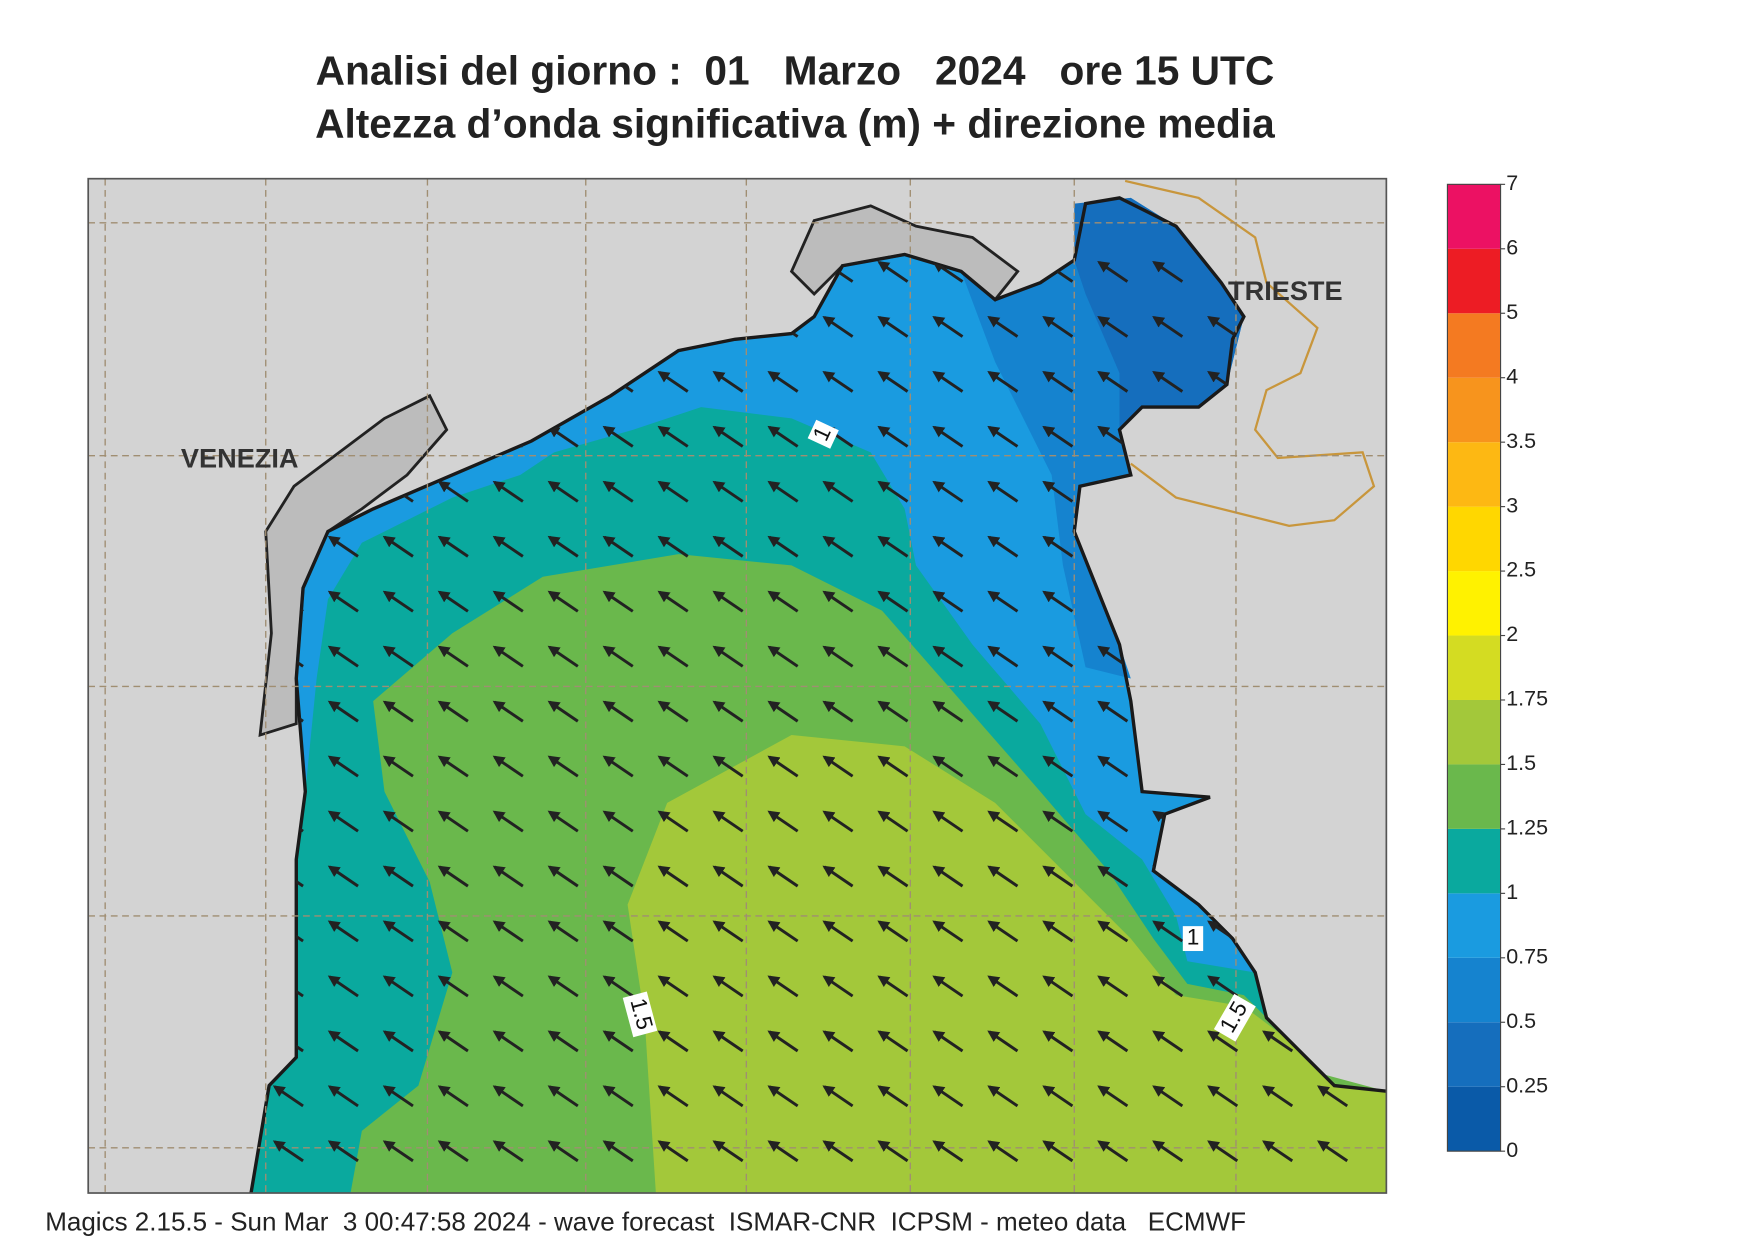 This screenshot has width=1755, height=1242. I want to click on colorbar: 0 0.25 0.5 0.75 1 1.25 1.5 1.75 2 2.5 3 3.5 4 5 6 7, so click(1497, 666).